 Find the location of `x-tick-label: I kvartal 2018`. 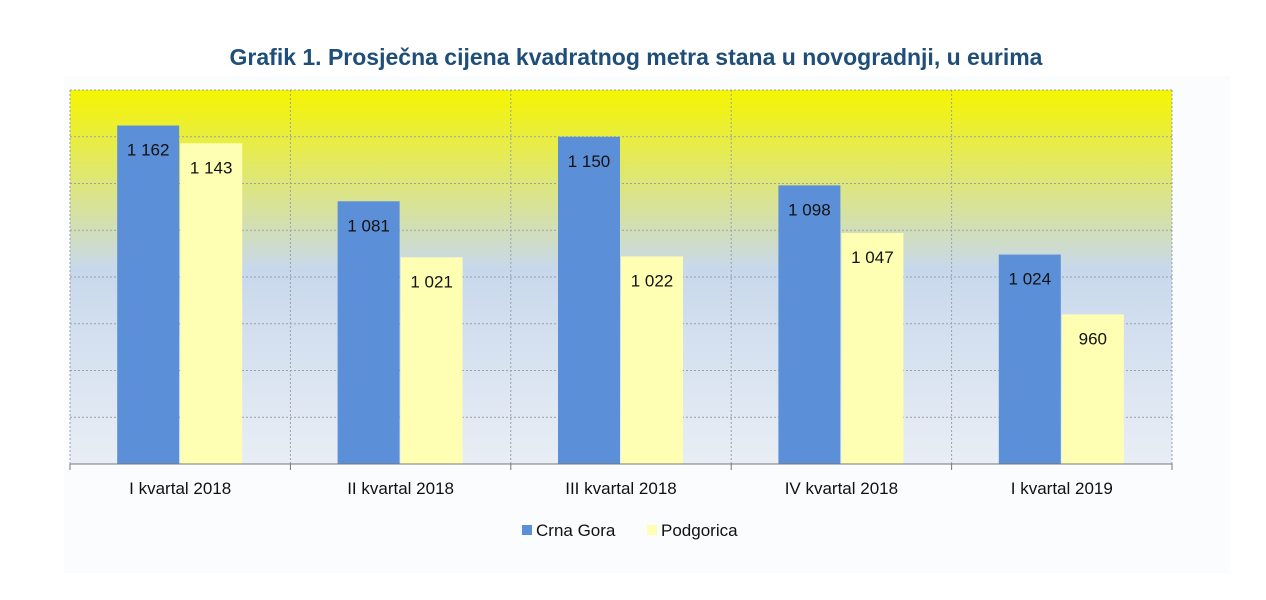

x-tick-label: I kvartal 2018 is located at coordinates (180, 488).